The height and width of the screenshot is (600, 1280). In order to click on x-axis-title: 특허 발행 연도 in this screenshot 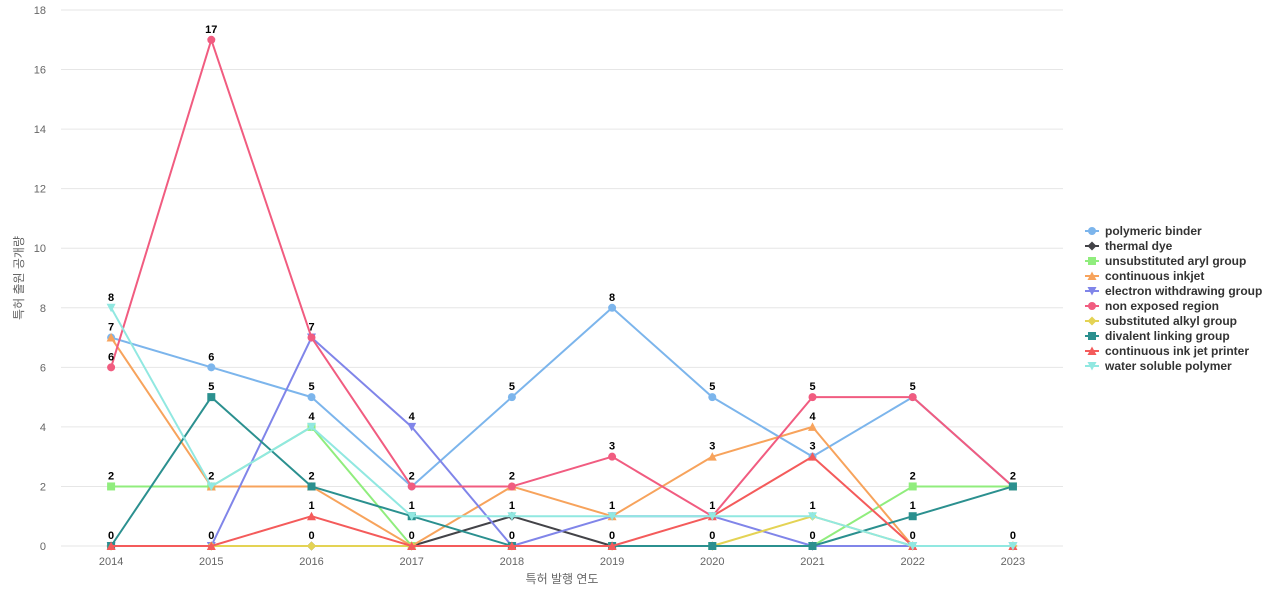, I will do `click(562, 578)`.